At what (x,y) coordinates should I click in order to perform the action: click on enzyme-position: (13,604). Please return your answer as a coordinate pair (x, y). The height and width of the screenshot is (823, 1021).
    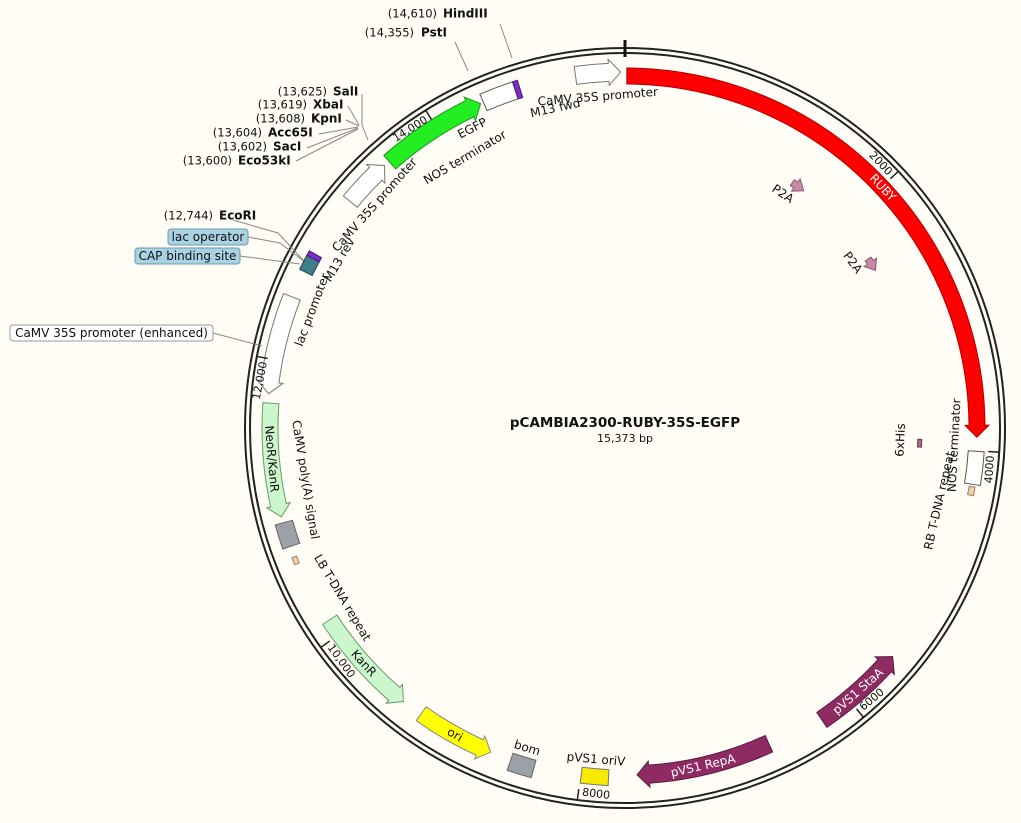
    Looking at the image, I should click on (237, 133).